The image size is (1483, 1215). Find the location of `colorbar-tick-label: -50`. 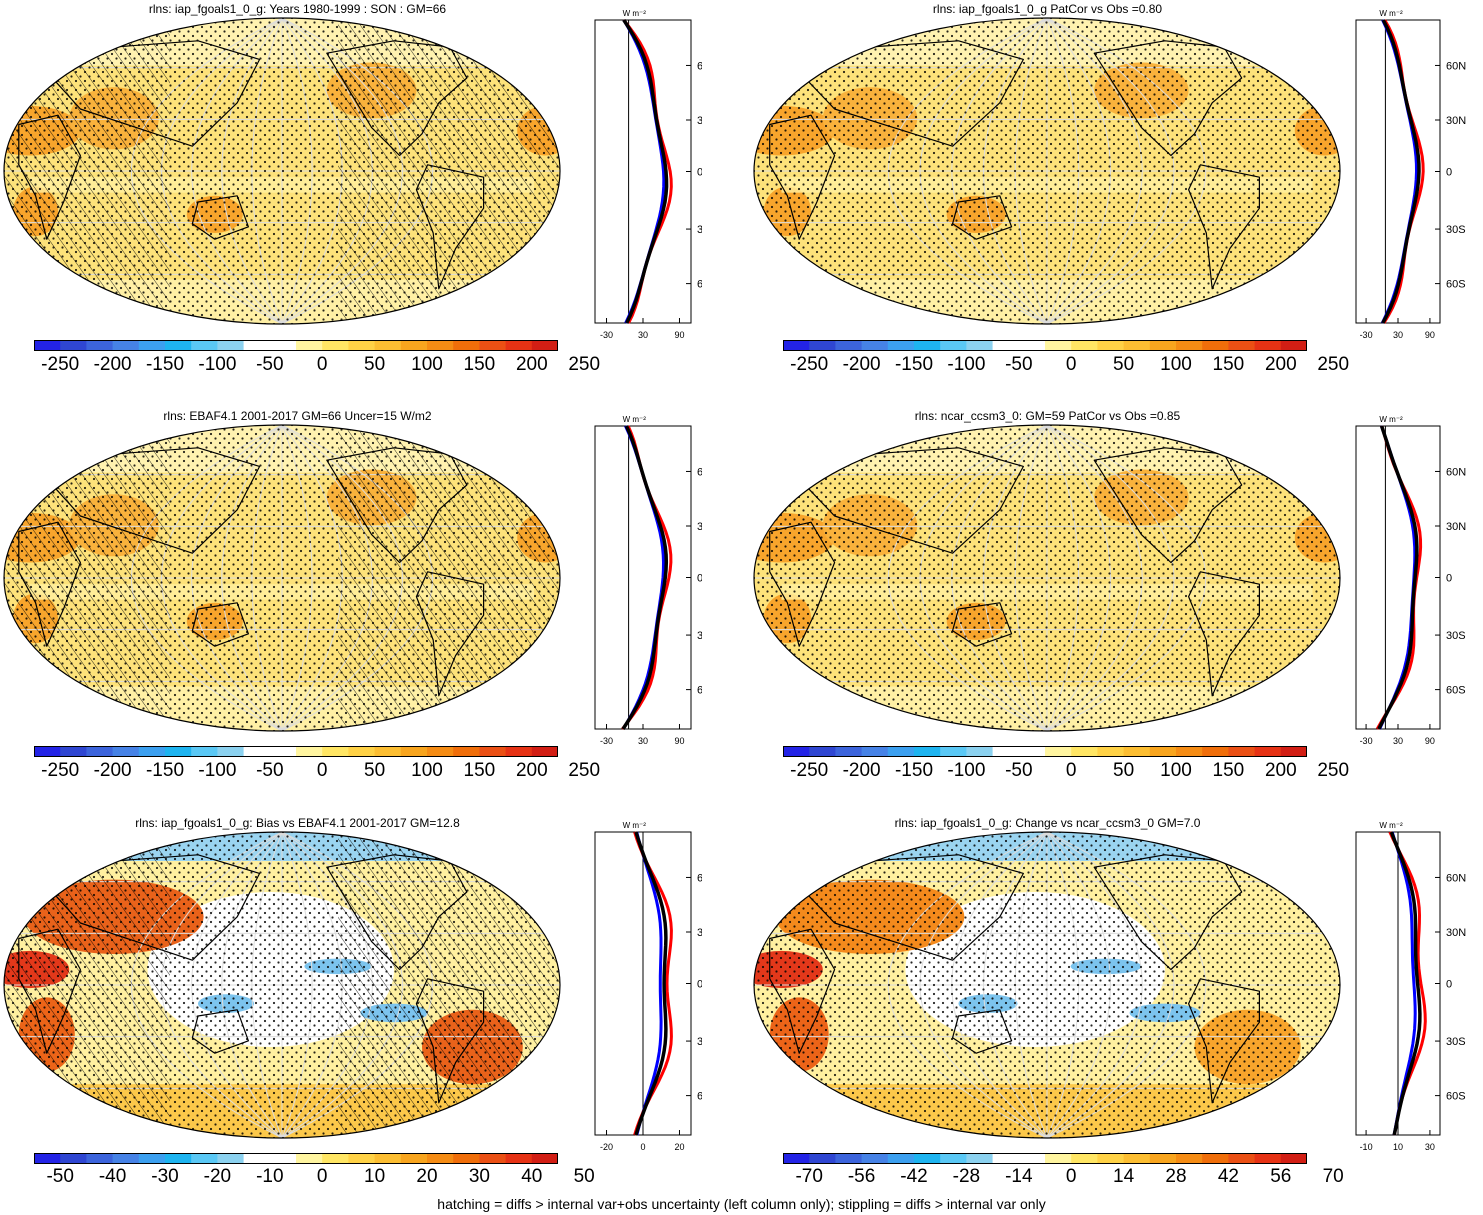

colorbar-tick-label: -50 is located at coordinates (60, 1176).